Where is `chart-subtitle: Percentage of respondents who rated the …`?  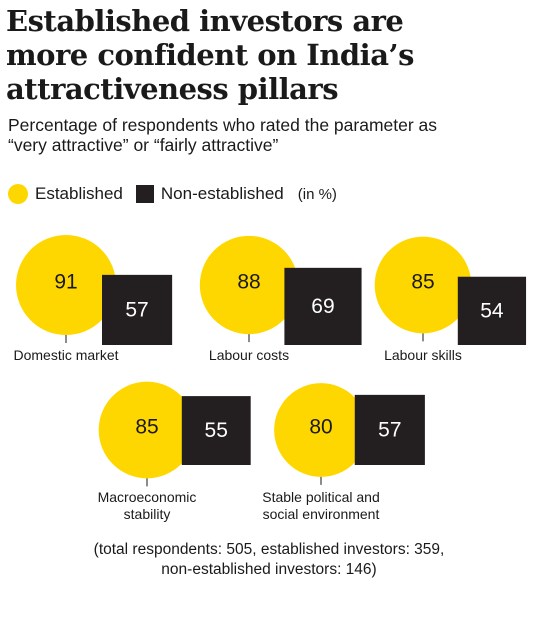
chart-subtitle: Percentage of respondents who rated the … is located at coordinates (268, 135).